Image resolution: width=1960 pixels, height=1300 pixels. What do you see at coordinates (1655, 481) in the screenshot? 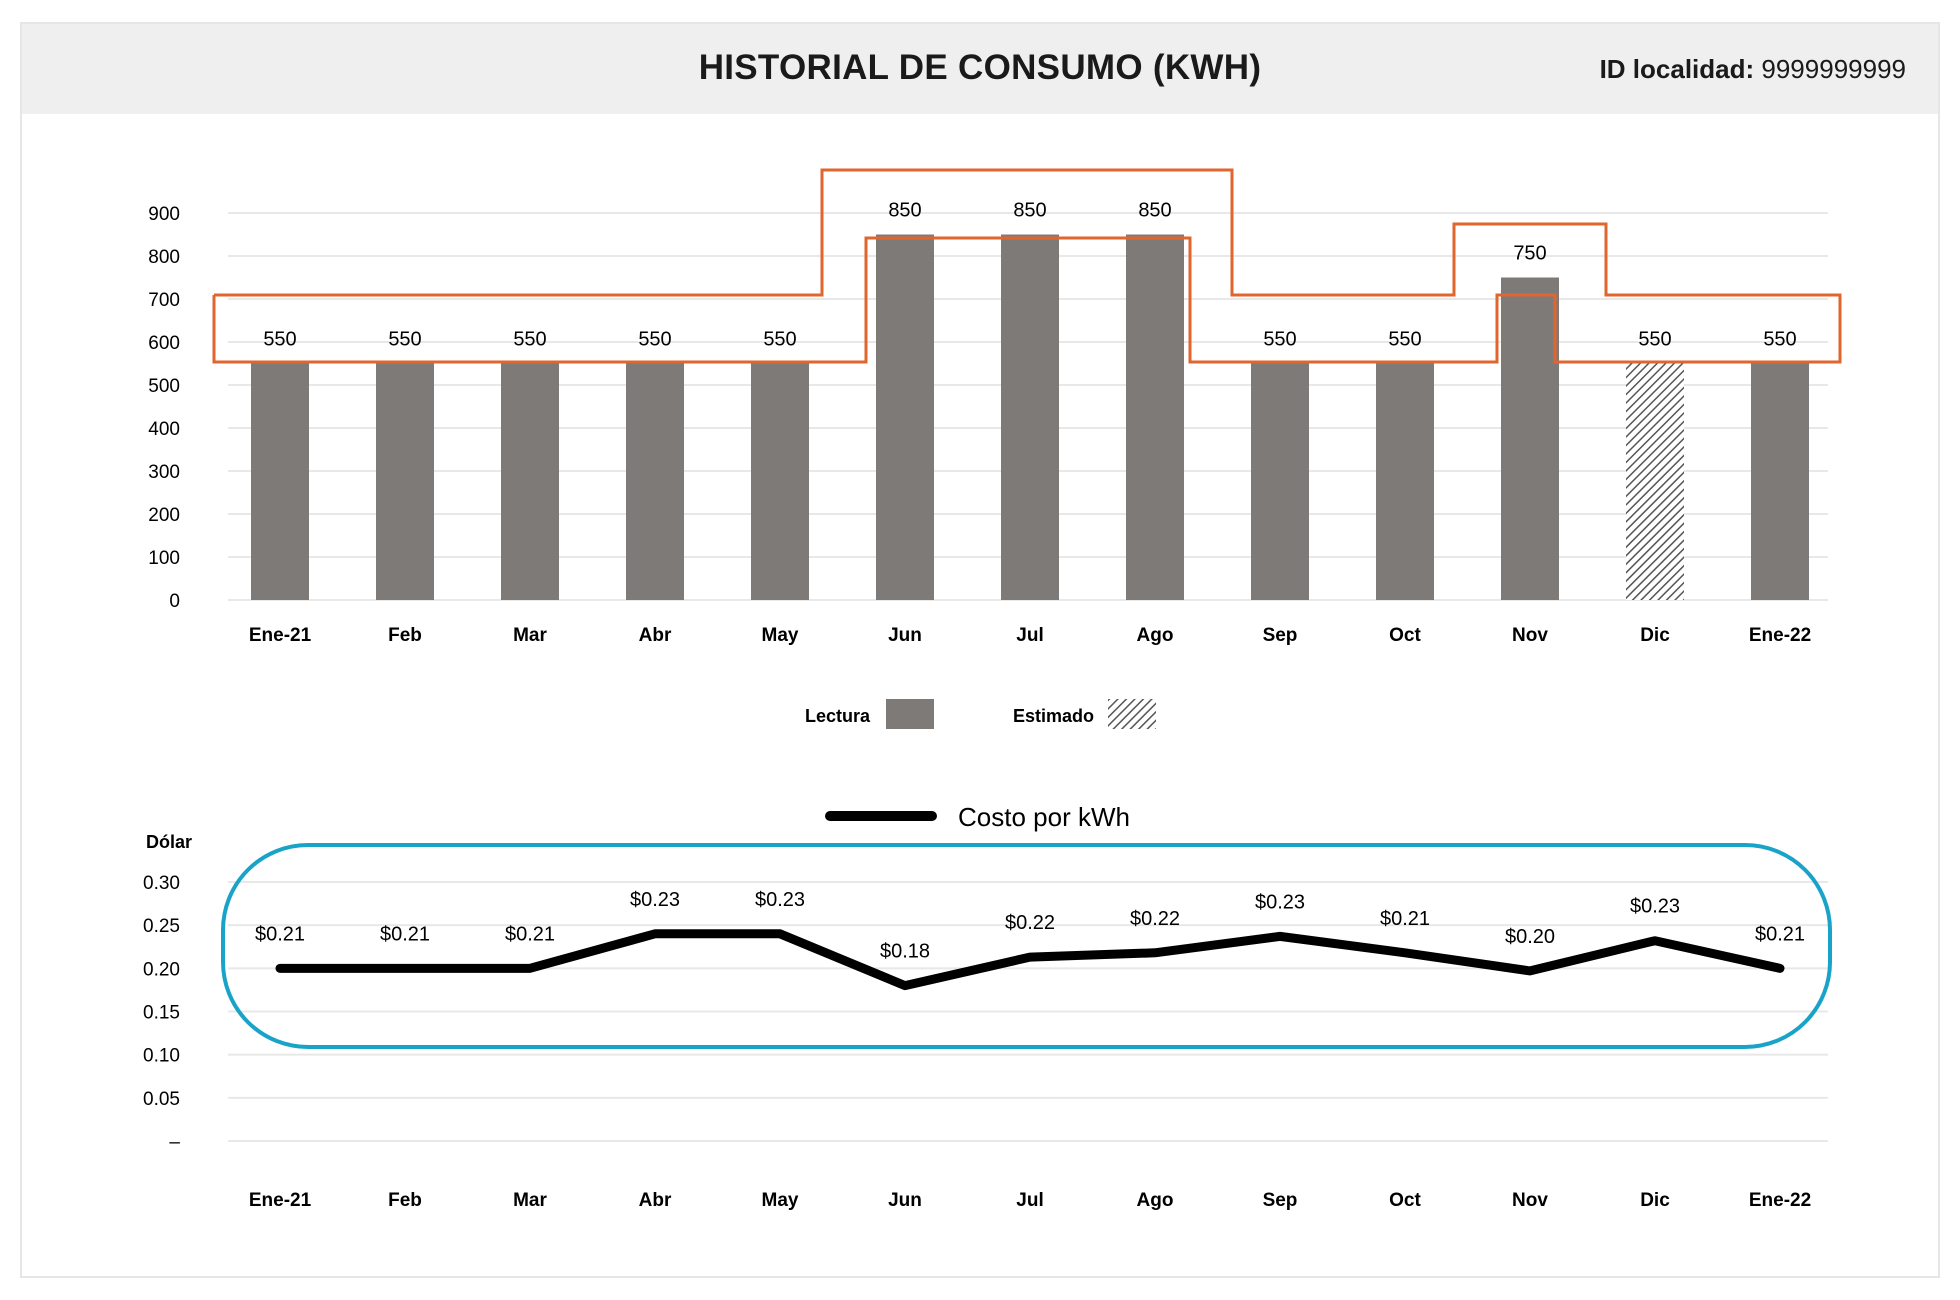
I see `bar-estimado` at bounding box center [1655, 481].